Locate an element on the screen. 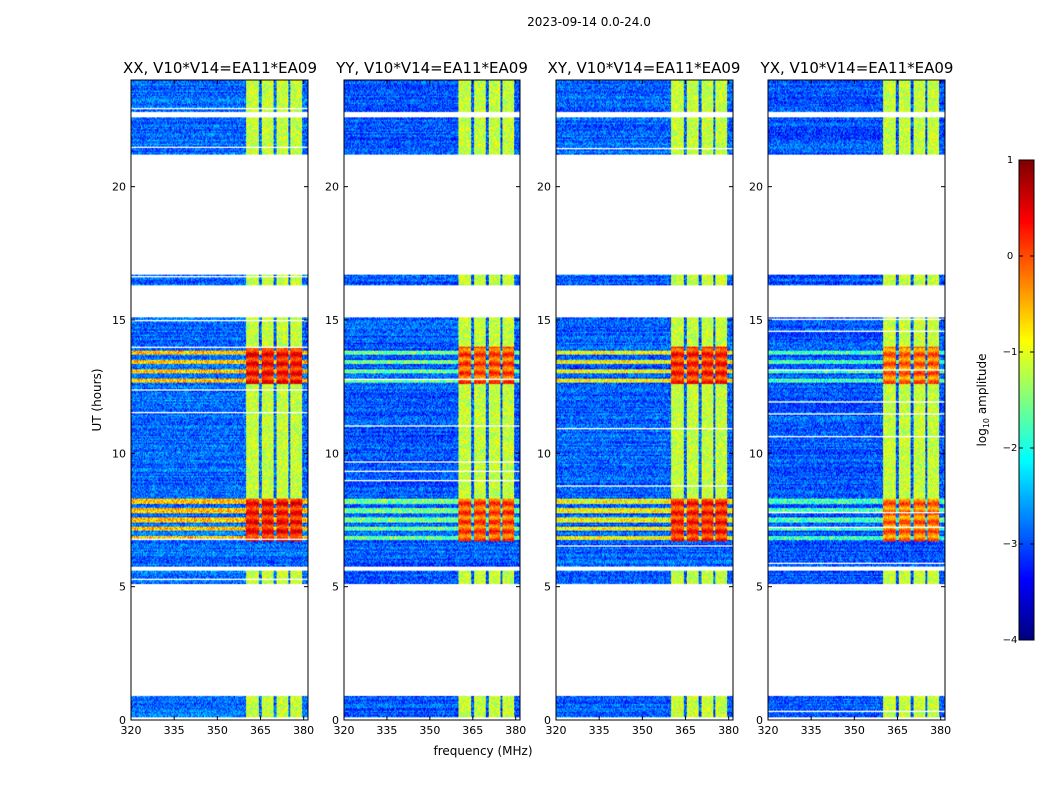 The height and width of the screenshot is (800, 1050). colorbar: 10−1−2−3−4 log10 amplitude is located at coordinates (1005, 400).